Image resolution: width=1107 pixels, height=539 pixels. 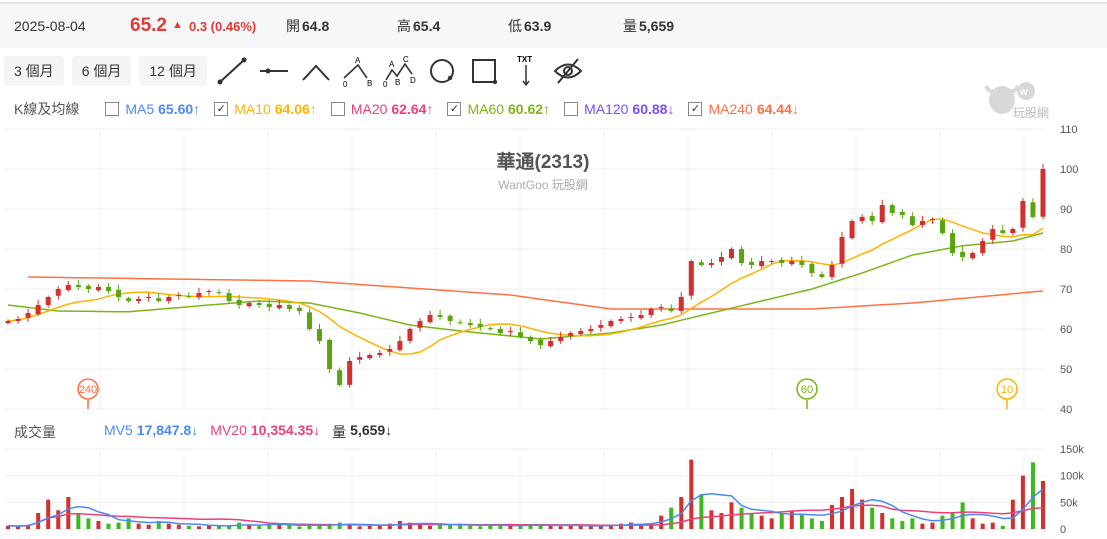 I want to click on text-tool-icon: TXT, so click(x=526, y=71).